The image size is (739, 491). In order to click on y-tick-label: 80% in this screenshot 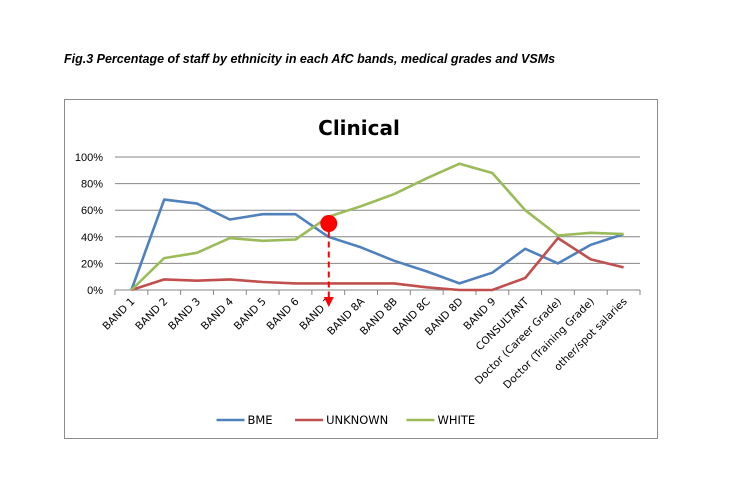, I will do `click(92, 185)`.